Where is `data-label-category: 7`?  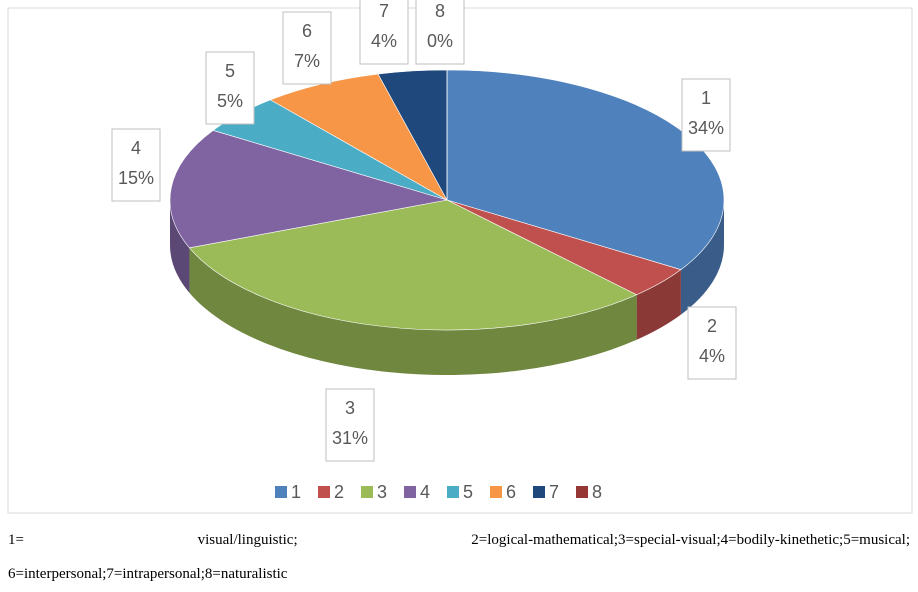
data-label-category: 7 is located at coordinates (384, 11).